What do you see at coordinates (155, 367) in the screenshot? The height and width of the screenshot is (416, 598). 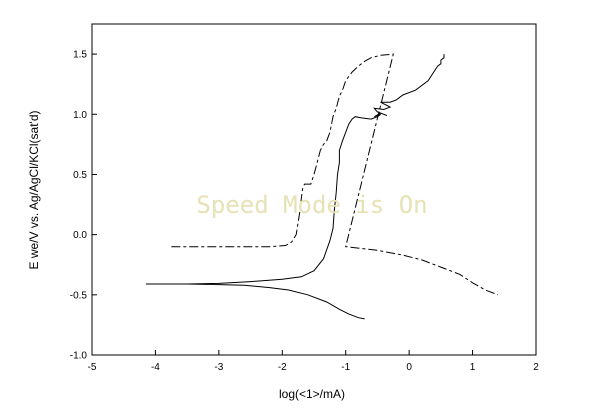 I see `x-tick-label: -4` at bounding box center [155, 367].